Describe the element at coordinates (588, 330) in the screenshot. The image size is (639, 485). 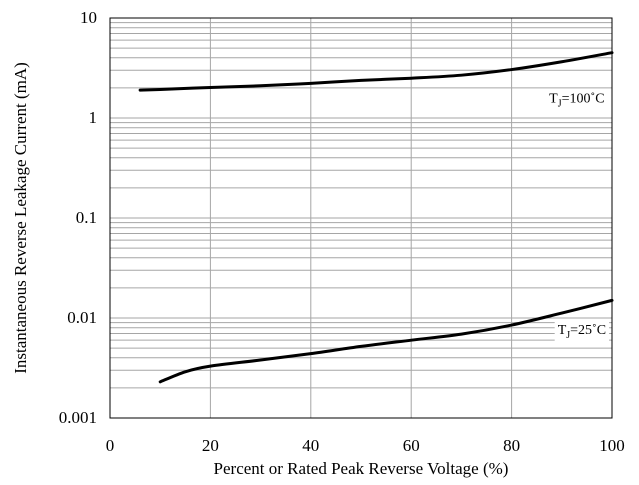
I see `annotation-suffix: =25˚C` at that location.